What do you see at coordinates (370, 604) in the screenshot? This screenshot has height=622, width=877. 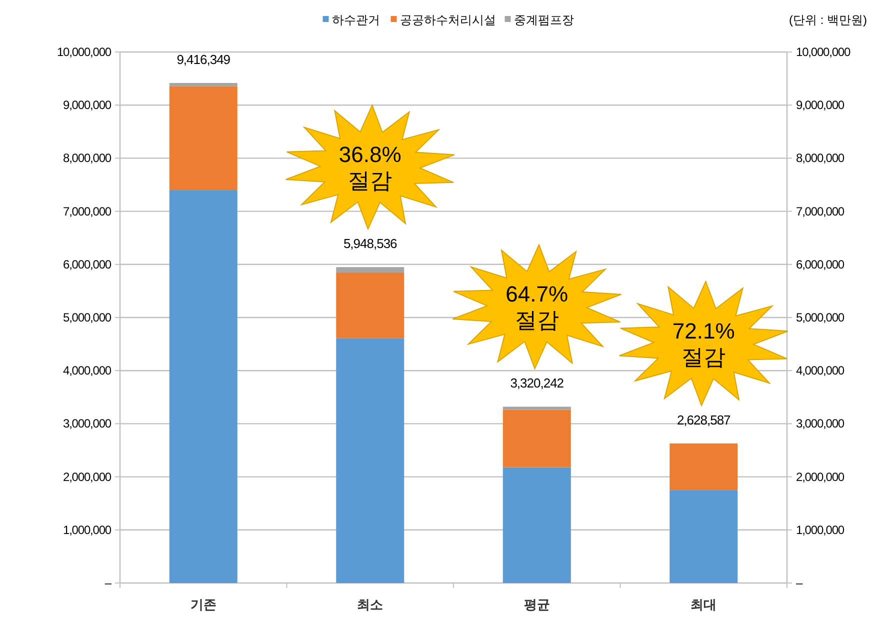 I see `x-tick-label: 최소` at bounding box center [370, 604].